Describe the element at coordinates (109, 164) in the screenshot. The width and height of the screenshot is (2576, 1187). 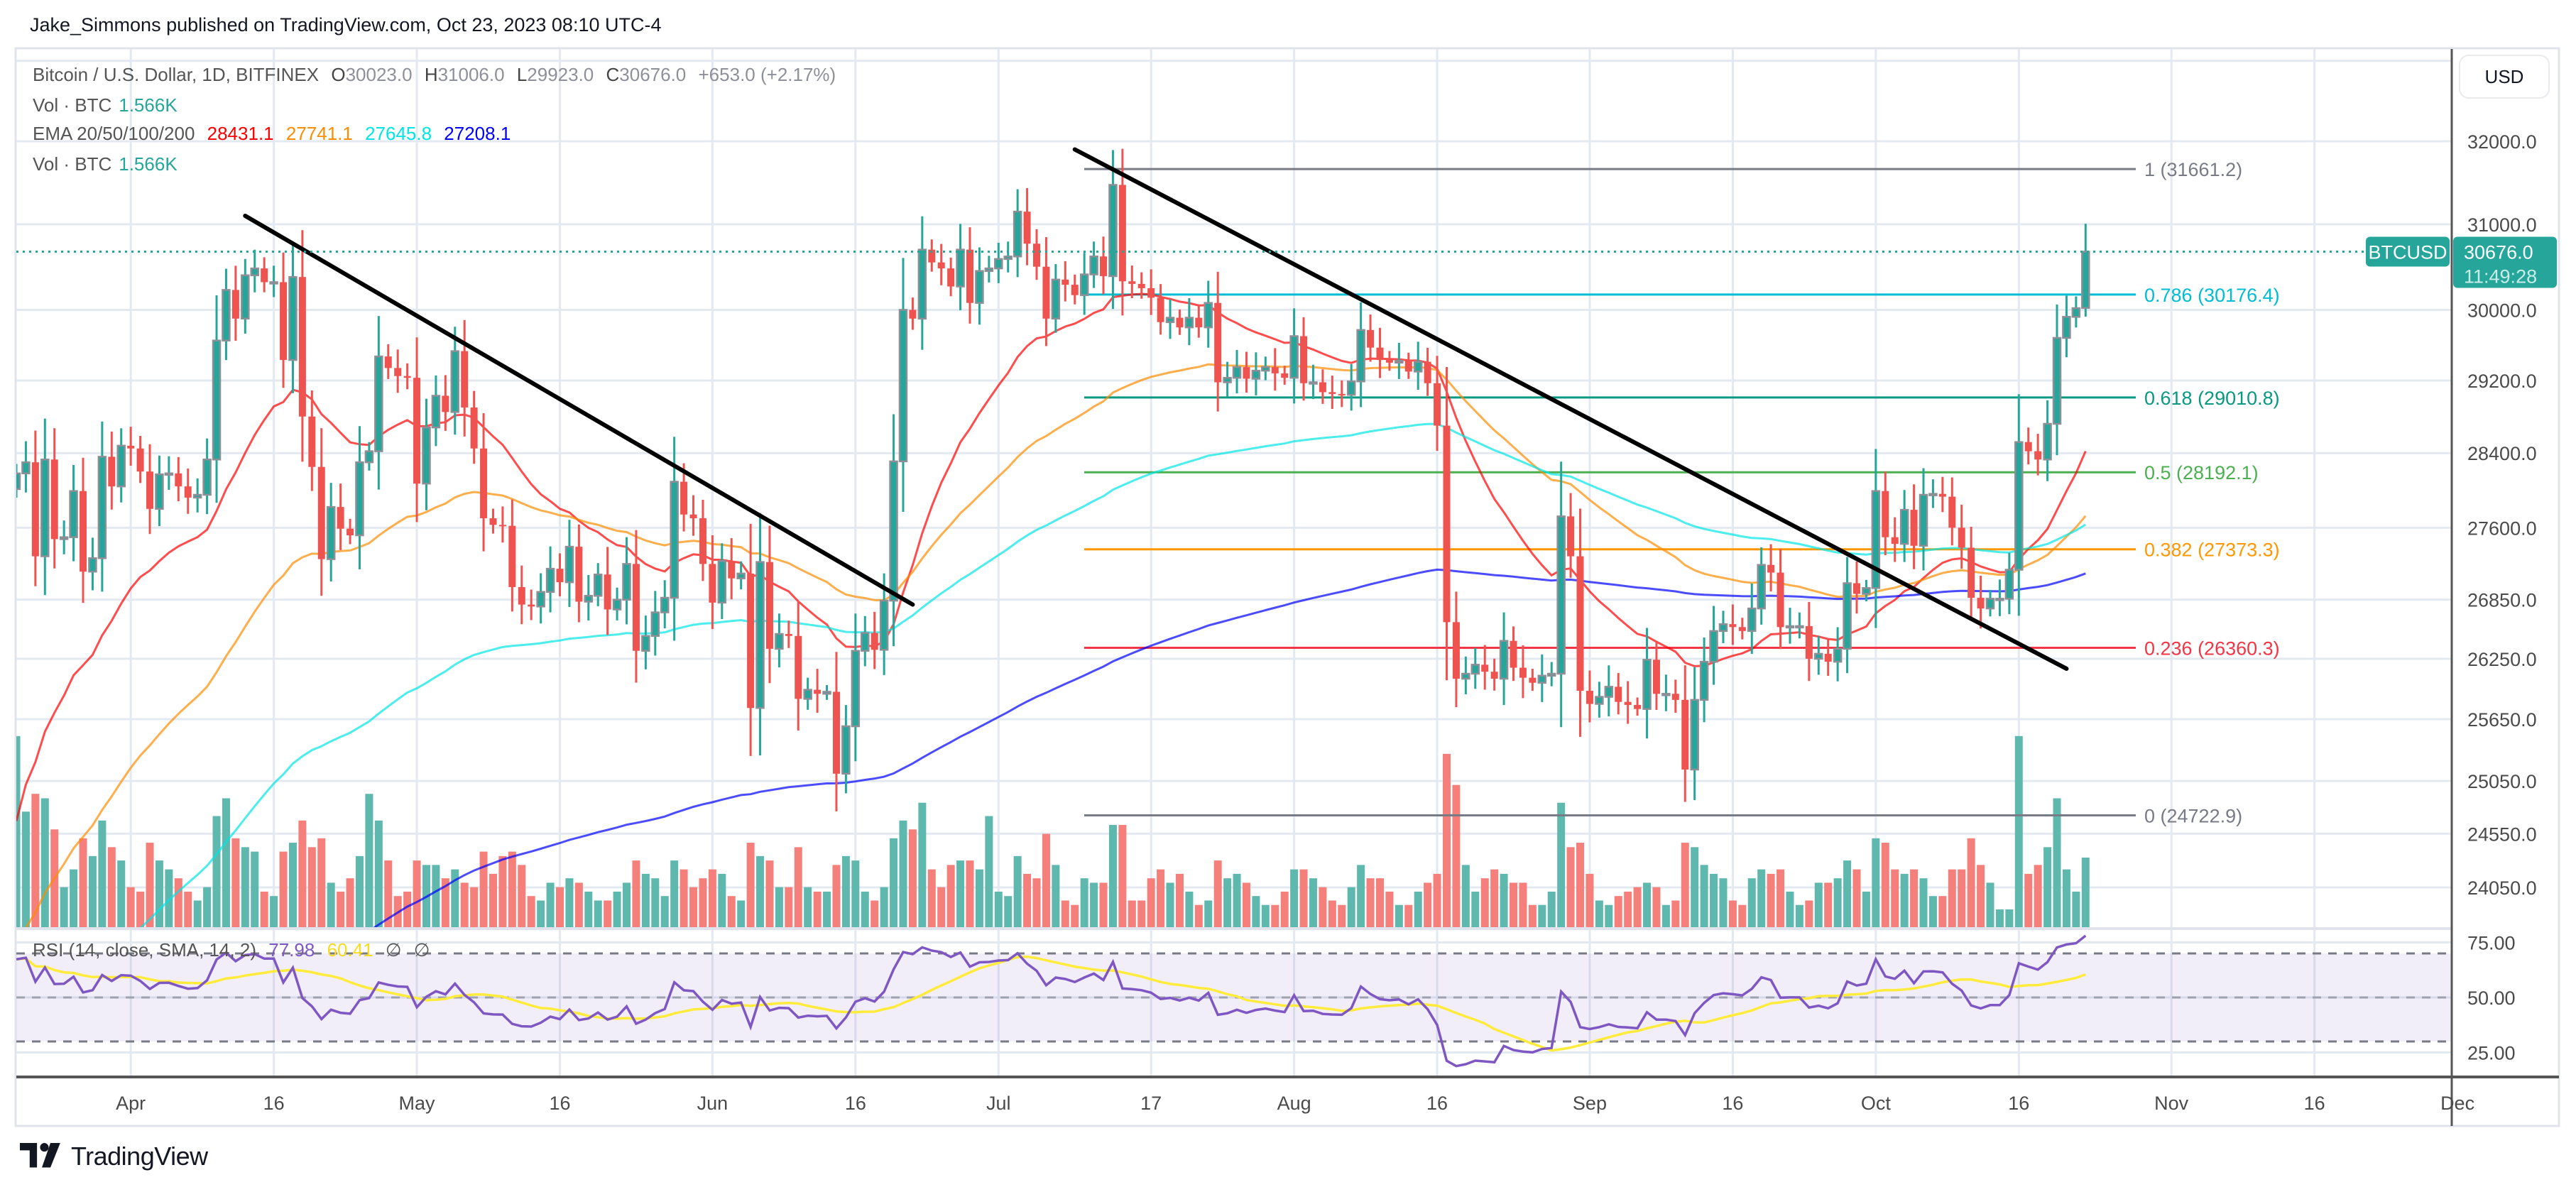
I see `legend-volume-row-2: Vol · BTC 1.566K` at that location.